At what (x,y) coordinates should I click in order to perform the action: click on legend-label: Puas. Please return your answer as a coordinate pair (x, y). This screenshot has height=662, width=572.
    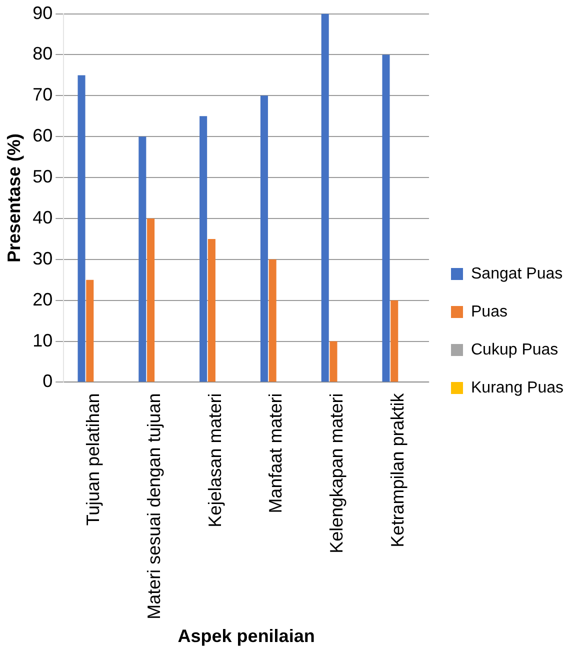
    Looking at the image, I should click on (489, 311).